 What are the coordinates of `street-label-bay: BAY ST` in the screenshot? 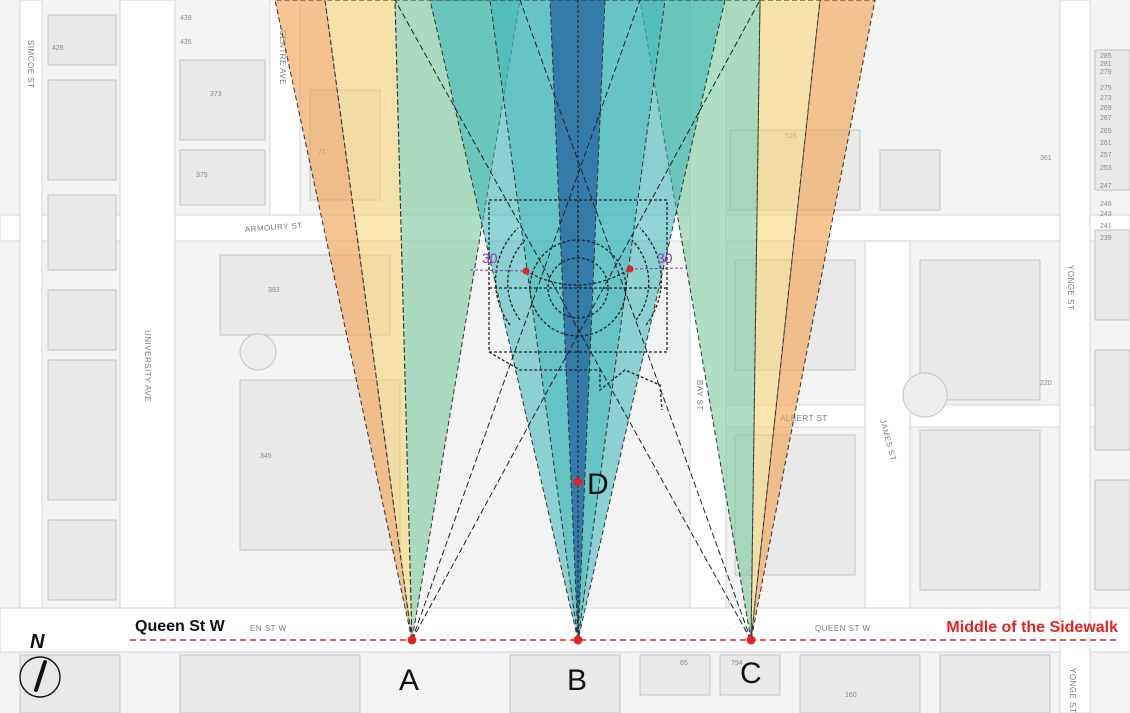 It's located at (699, 395).